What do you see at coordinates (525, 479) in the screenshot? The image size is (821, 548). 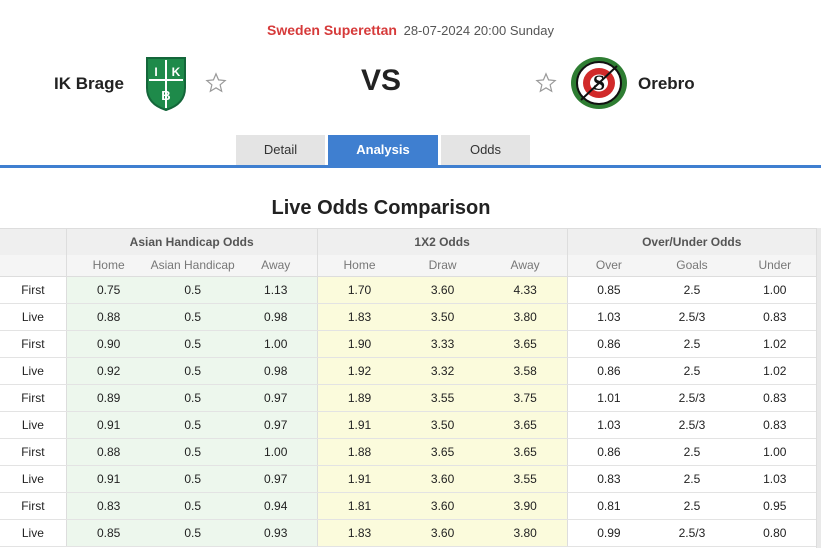 I see `odds-cell: 3.55` at bounding box center [525, 479].